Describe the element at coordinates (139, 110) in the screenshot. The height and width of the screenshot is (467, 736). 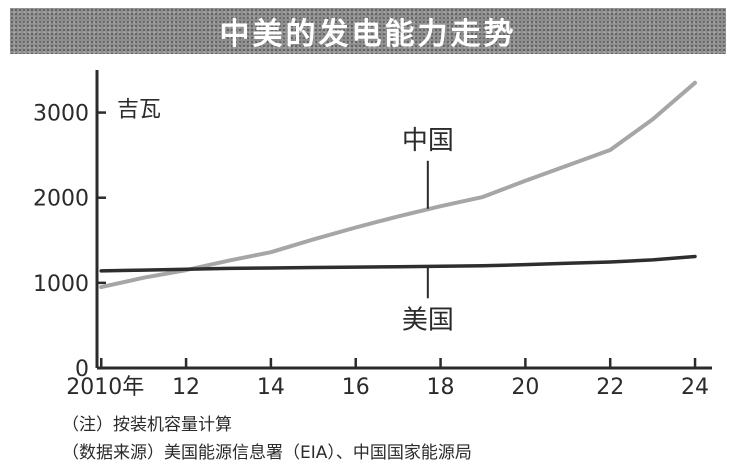
I see `y-unit-label: 吉瓦` at that location.